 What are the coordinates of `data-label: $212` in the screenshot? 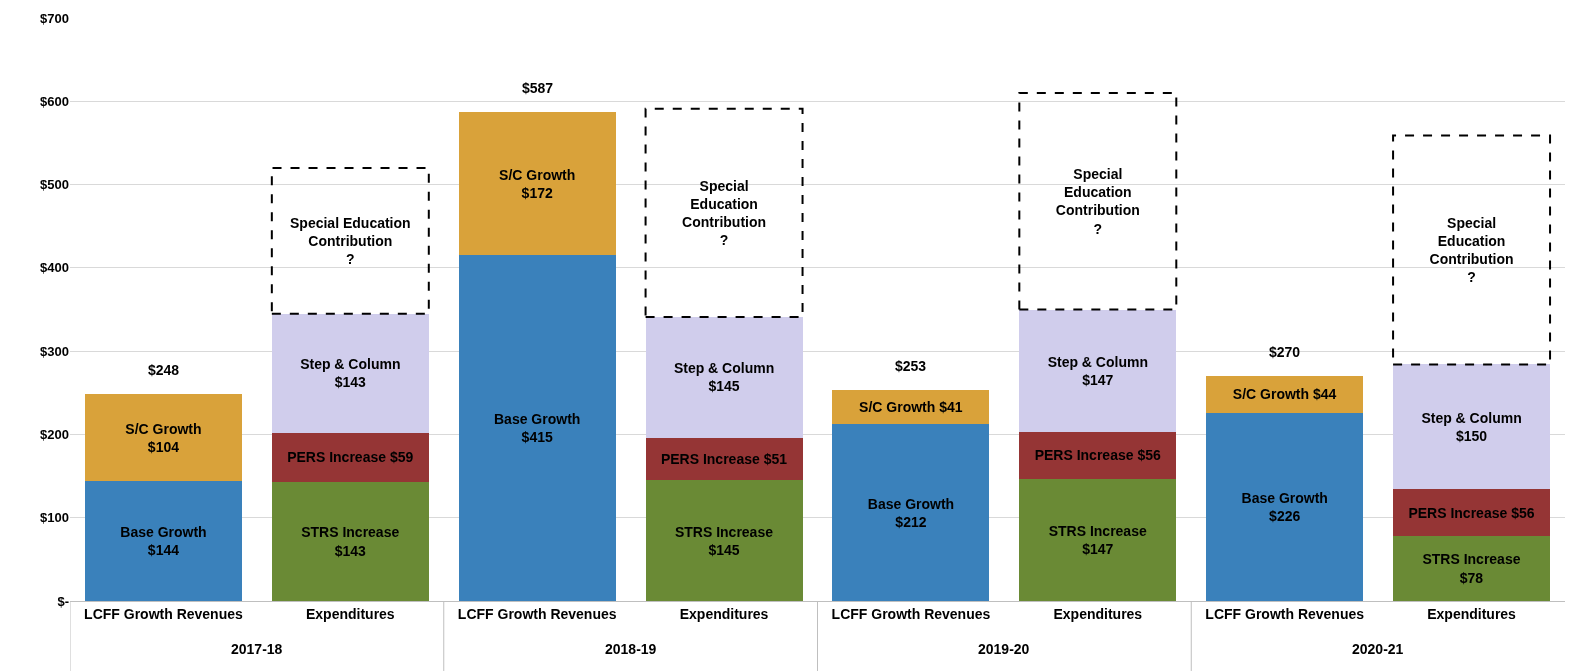 It's located at (911, 521).